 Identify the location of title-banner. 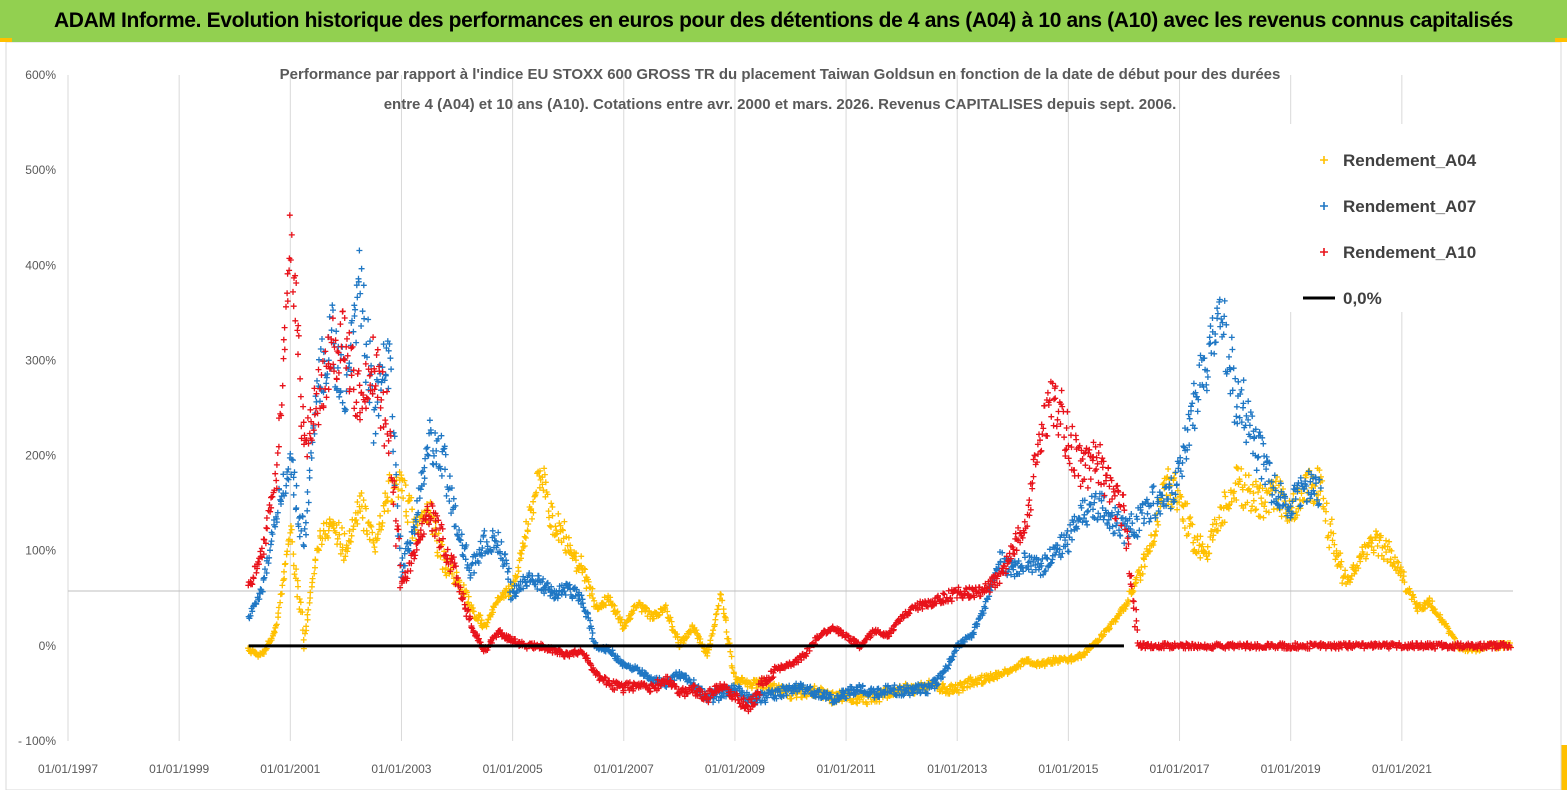
(783, 21).